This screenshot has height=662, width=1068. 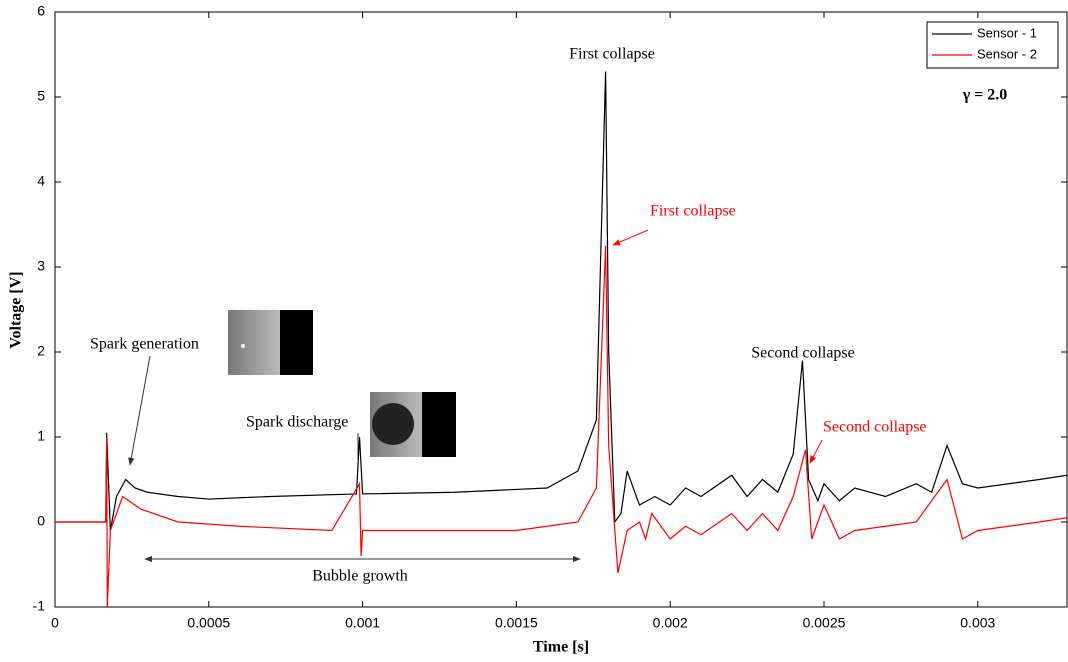 I want to click on legend-label: Sensor - 1, so click(x=1007, y=32).